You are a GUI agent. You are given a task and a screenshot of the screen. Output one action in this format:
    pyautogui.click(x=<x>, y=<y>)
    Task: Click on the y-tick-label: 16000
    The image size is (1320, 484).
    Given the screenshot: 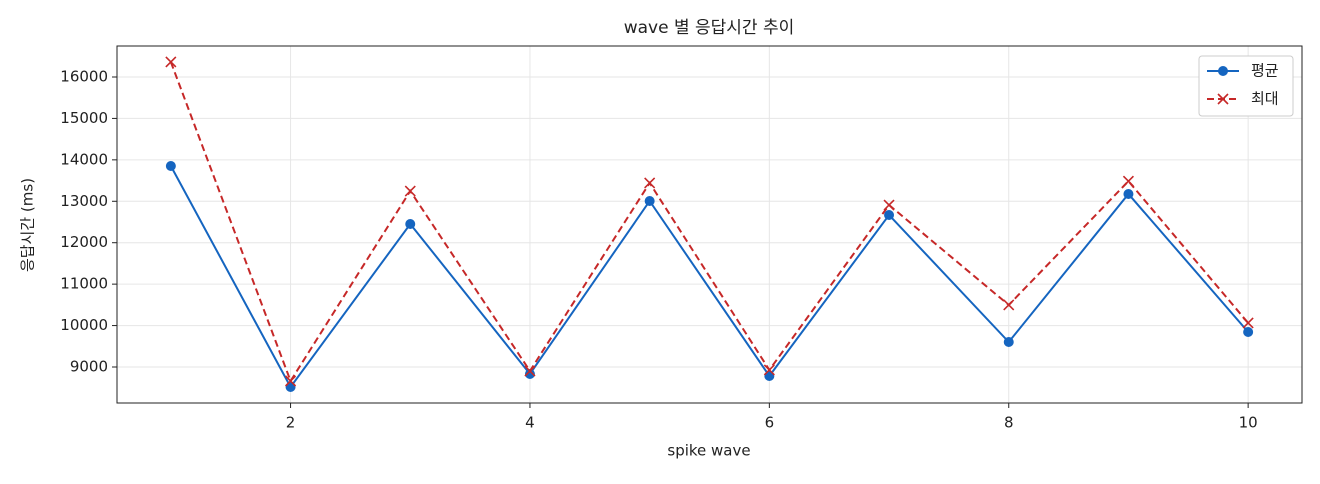 What is the action you would take?
    pyautogui.click(x=84, y=76)
    